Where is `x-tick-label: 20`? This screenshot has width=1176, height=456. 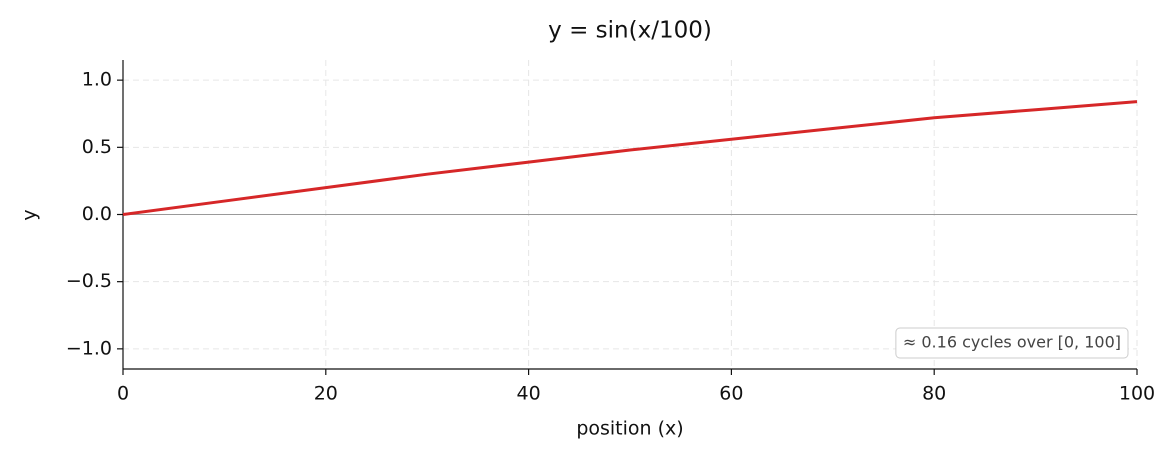
x-tick-label: 20 is located at coordinates (326, 394).